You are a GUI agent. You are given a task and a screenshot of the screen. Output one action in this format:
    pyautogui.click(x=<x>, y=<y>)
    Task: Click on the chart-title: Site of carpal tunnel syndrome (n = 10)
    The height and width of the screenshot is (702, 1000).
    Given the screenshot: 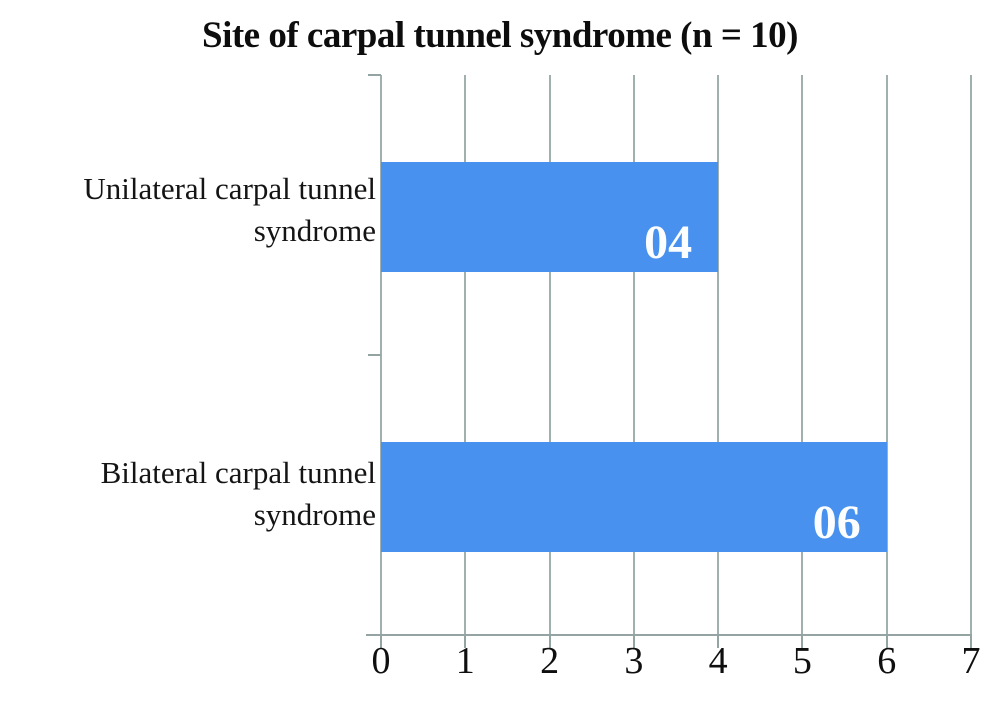 What is the action you would take?
    pyautogui.click(x=500, y=35)
    